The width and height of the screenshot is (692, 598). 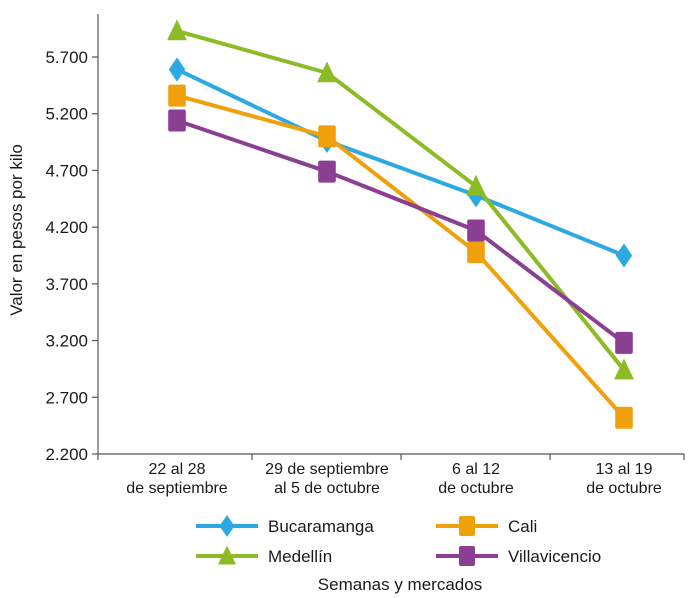 I want to click on y-tick-label: 2.700, so click(x=66, y=397).